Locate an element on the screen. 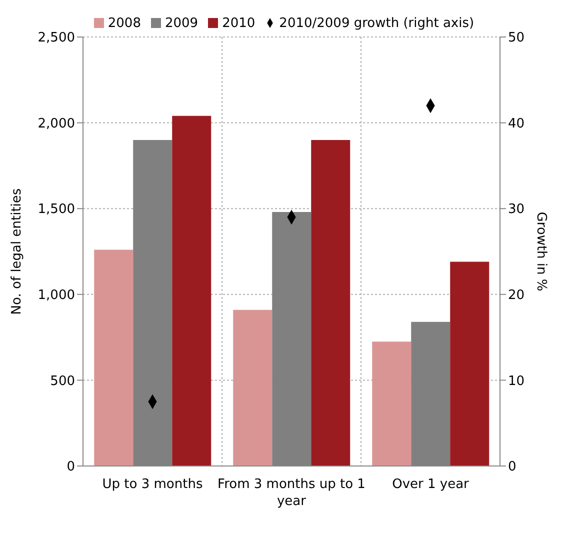 Image resolution: width=568 pixels, height=534 pixels. y-tick-label: 2,000 is located at coordinates (56, 124).